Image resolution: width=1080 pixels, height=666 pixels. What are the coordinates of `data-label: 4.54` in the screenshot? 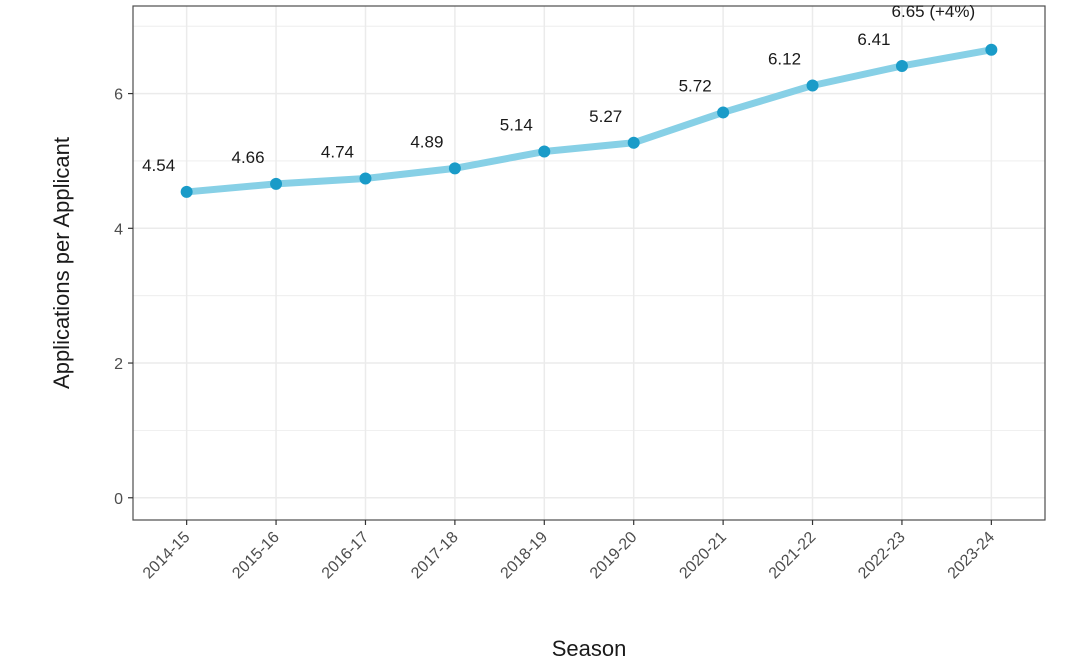 It's located at (158, 165).